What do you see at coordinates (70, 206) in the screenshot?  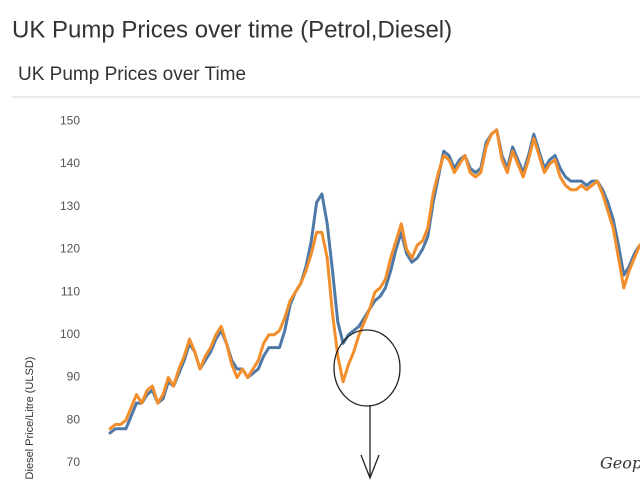 I see `y-tick-label: 130` at bounding box center [70, 206].